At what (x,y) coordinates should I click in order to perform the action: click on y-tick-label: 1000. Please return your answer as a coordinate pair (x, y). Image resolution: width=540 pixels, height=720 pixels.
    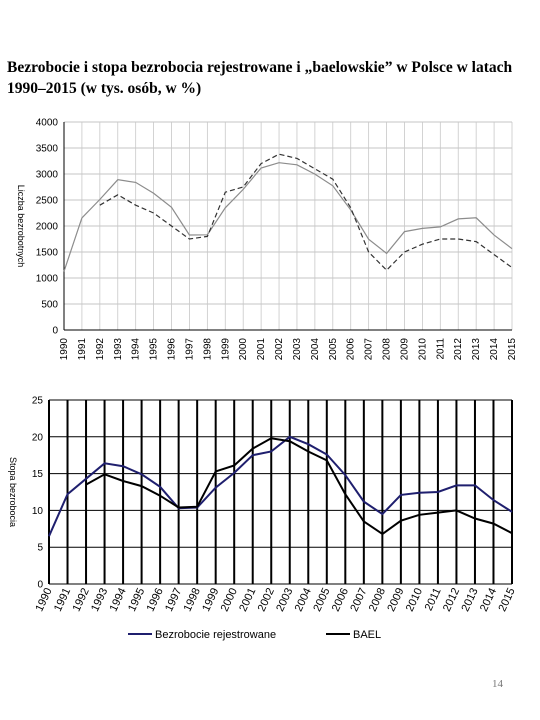
    Looking at the image, I should click on (47, 279).